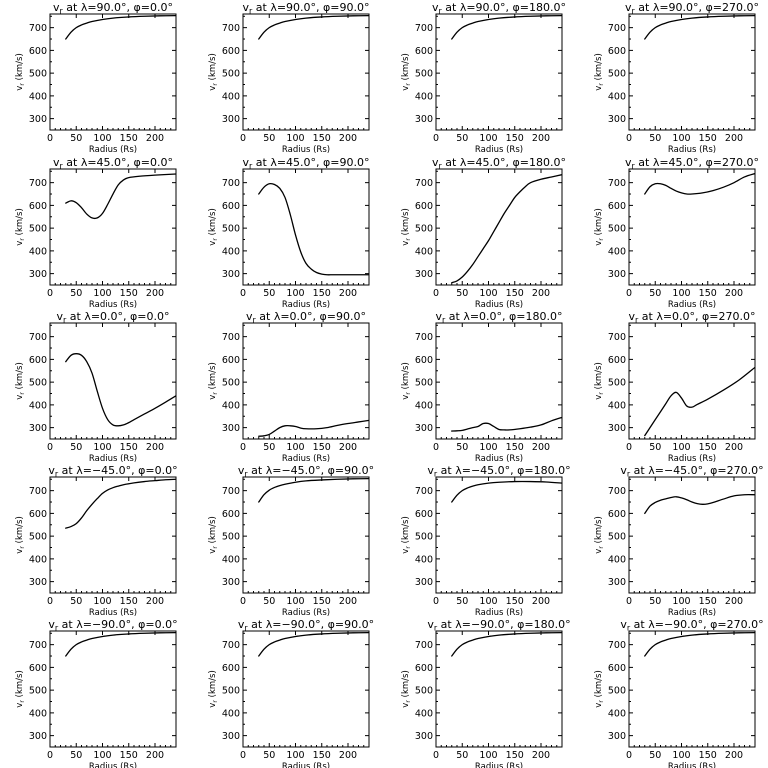  Describe the element at coordinates (306, 471) in the screenshot. I see `panel-title: vr at λ=−45.0°, φ=90.0°` at that location.